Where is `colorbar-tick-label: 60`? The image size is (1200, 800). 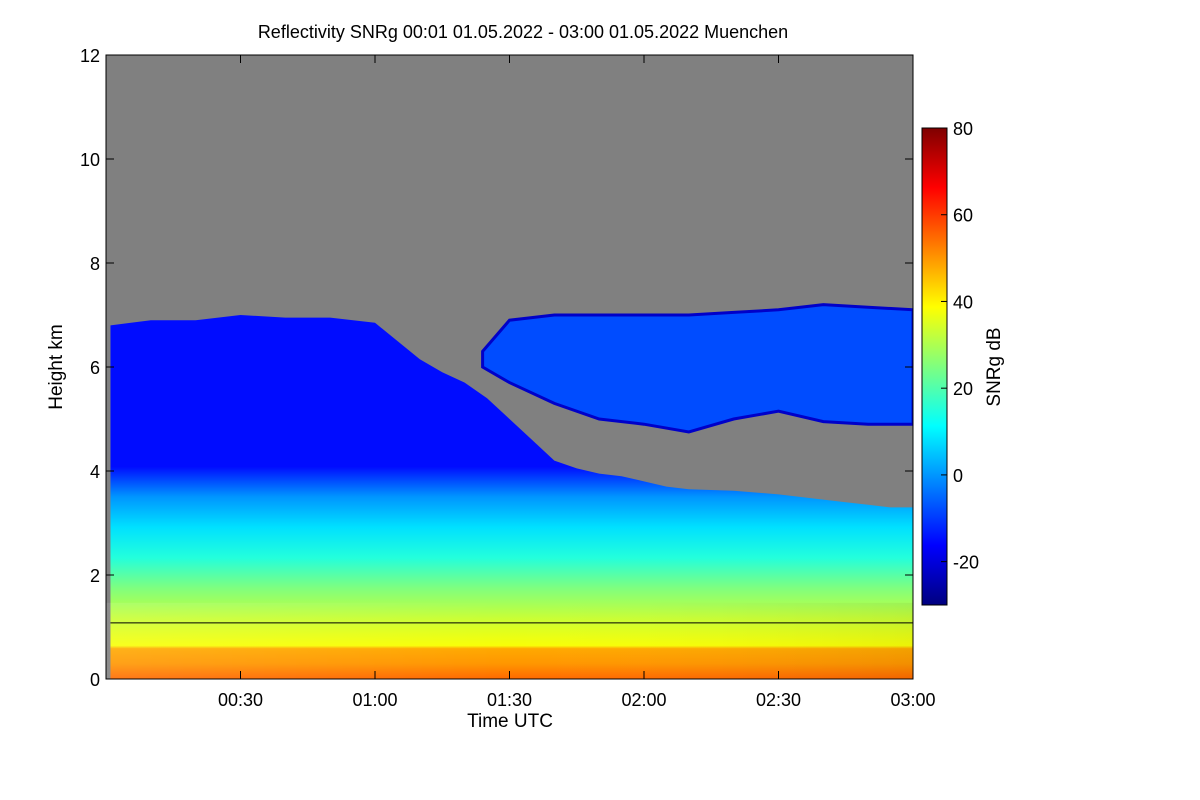
colorbar-tick-label: 60 is located at coordinates (963, 216).